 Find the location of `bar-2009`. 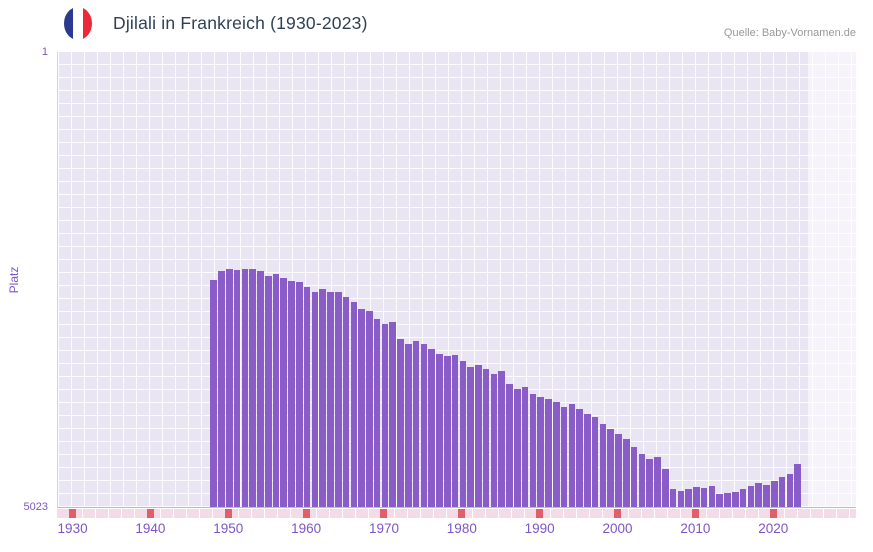

bar-2009 is located at coordinates (688, 497).